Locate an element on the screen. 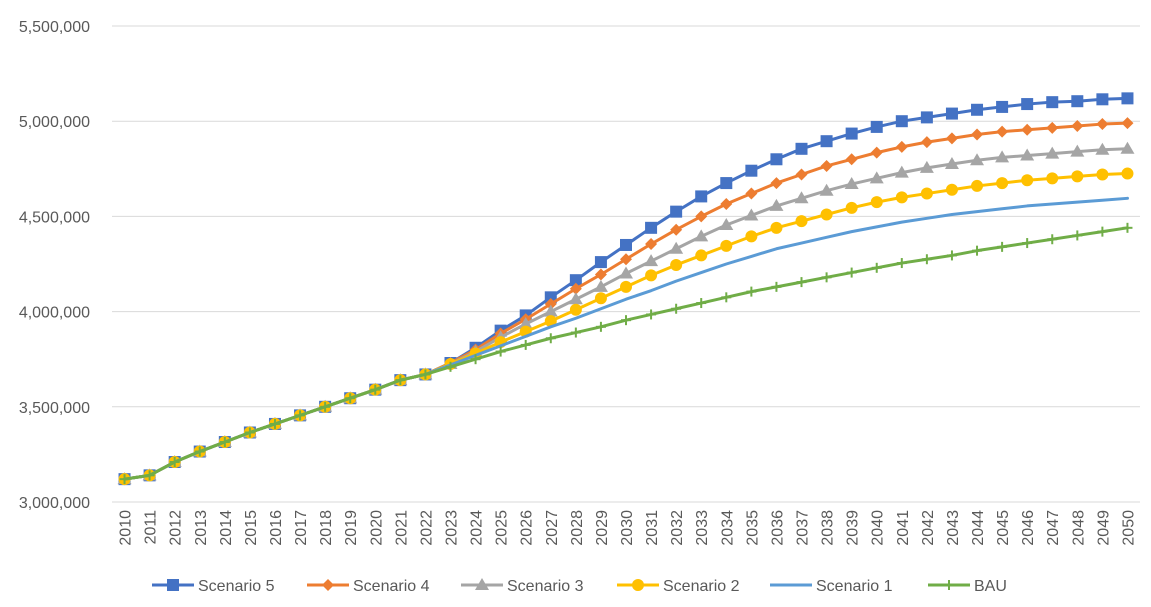  x-tick-label: 2049 is located at coordinates (1103, 528).